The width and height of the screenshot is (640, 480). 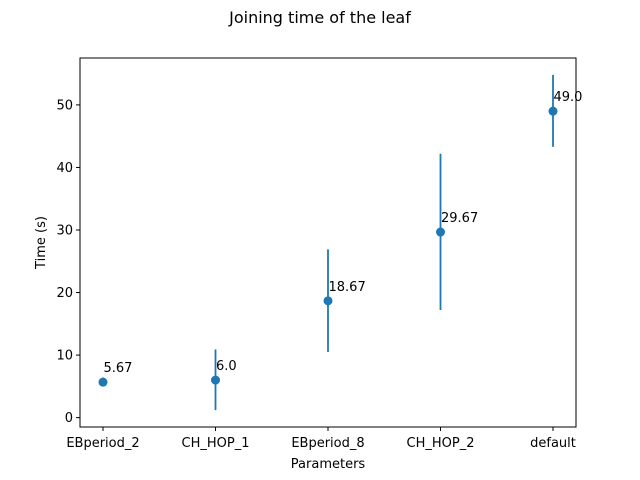 What do you see at coordinates (327, 443) in the screenshot?
I see `x-tick-label: EBperiod_8` at bounding box center [327, 443].